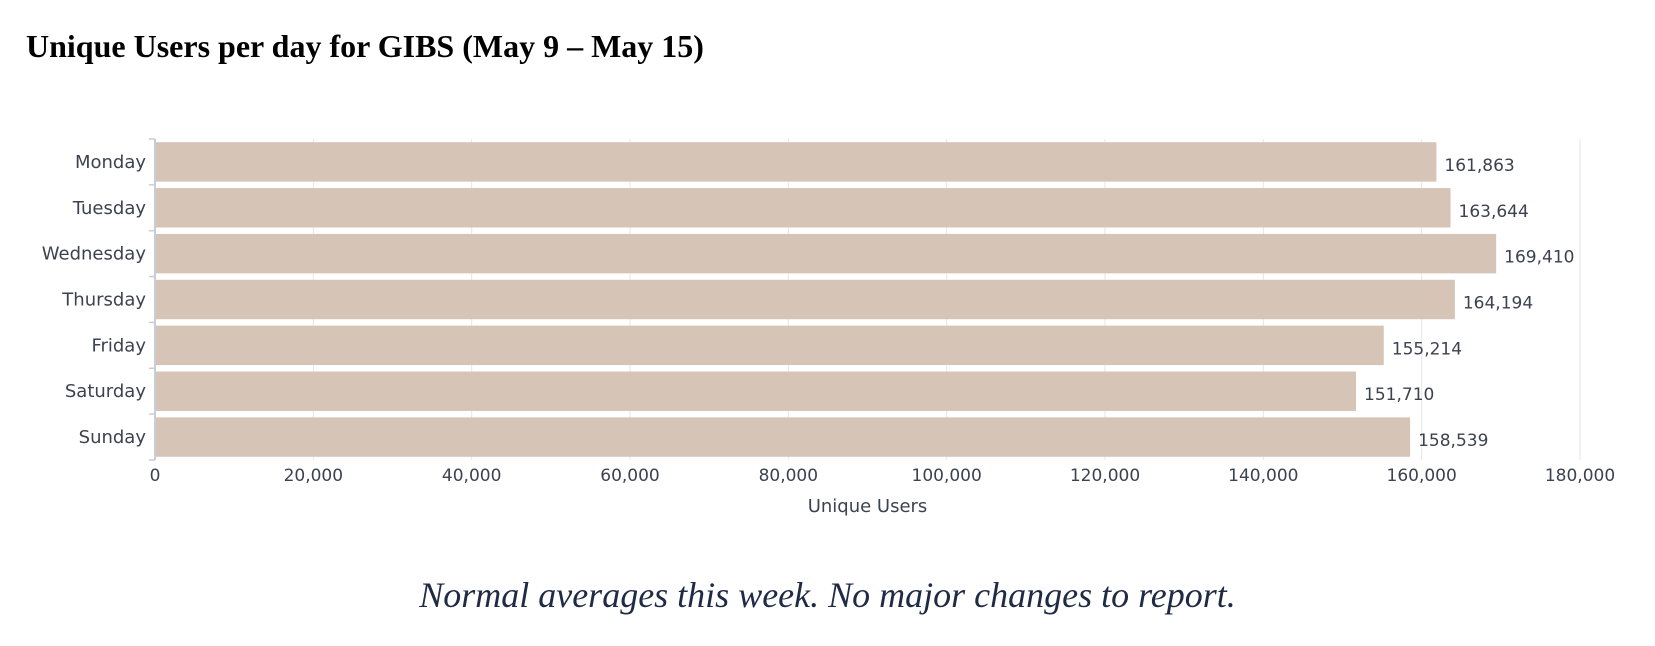 The width and height of the screenshot is (1655, 646). Describe the element at coordinates (155, 476) in the screenshot. I see `x-tick-label: 0` at that location.